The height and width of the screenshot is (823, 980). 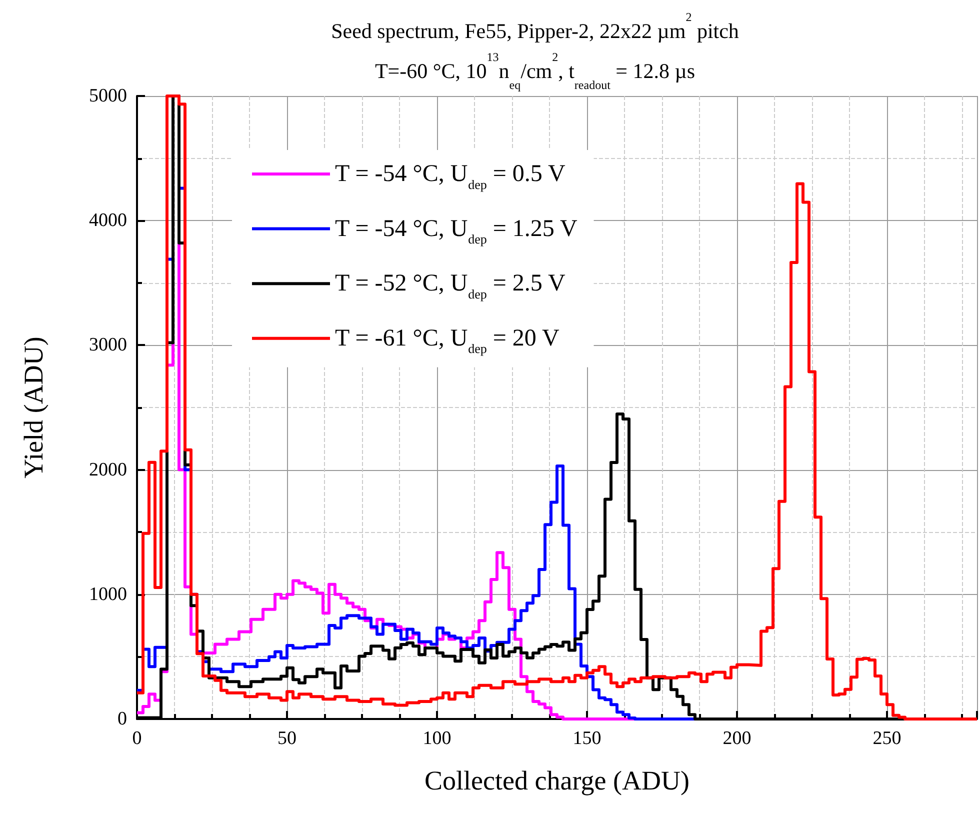 I want to click on x-tick-label: 250, so click(x=887, y=738).